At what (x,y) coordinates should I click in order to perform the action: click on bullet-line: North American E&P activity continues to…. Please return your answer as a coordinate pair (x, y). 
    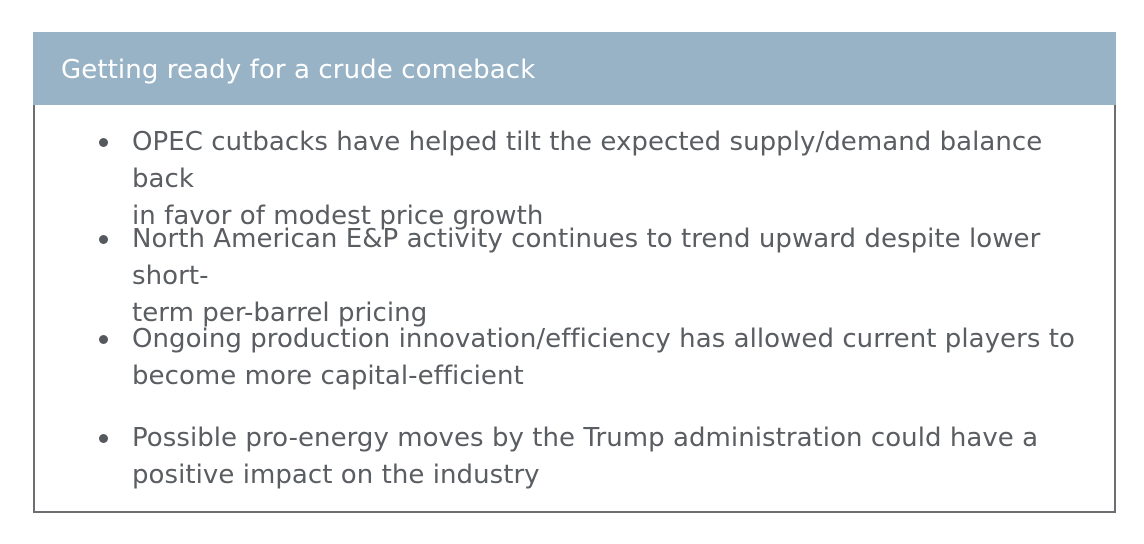
    Looking at the image, I should click on (586, 257).